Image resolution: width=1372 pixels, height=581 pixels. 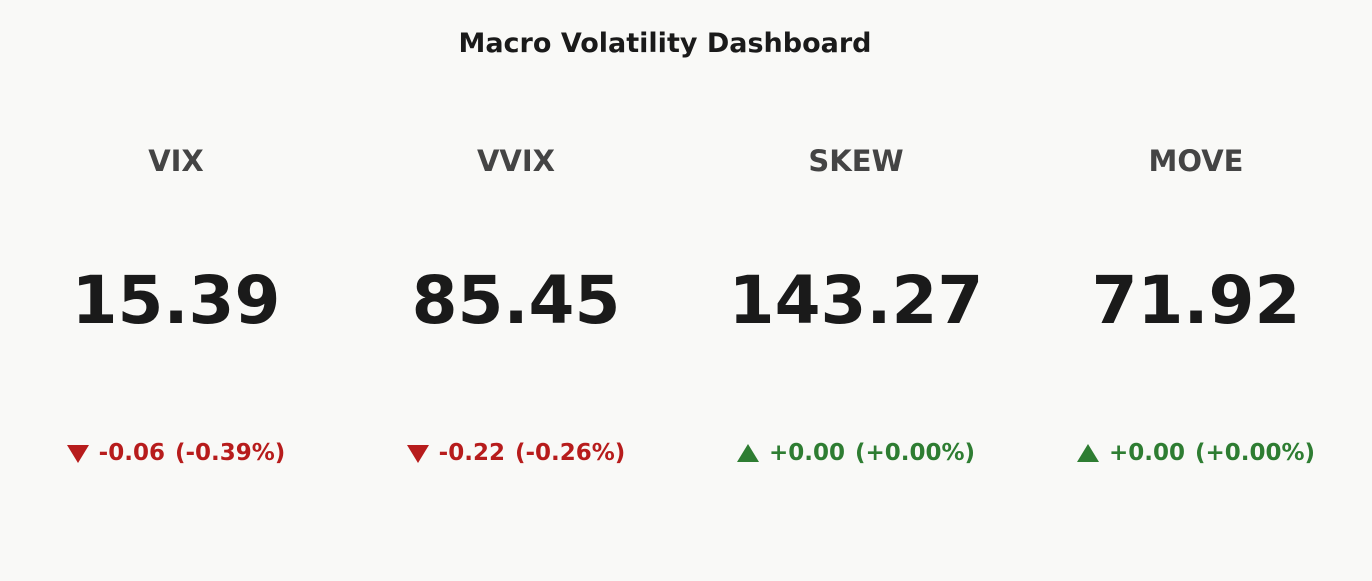 I want to click on change-percent: (-0.39%), so click(x=230, y=453).